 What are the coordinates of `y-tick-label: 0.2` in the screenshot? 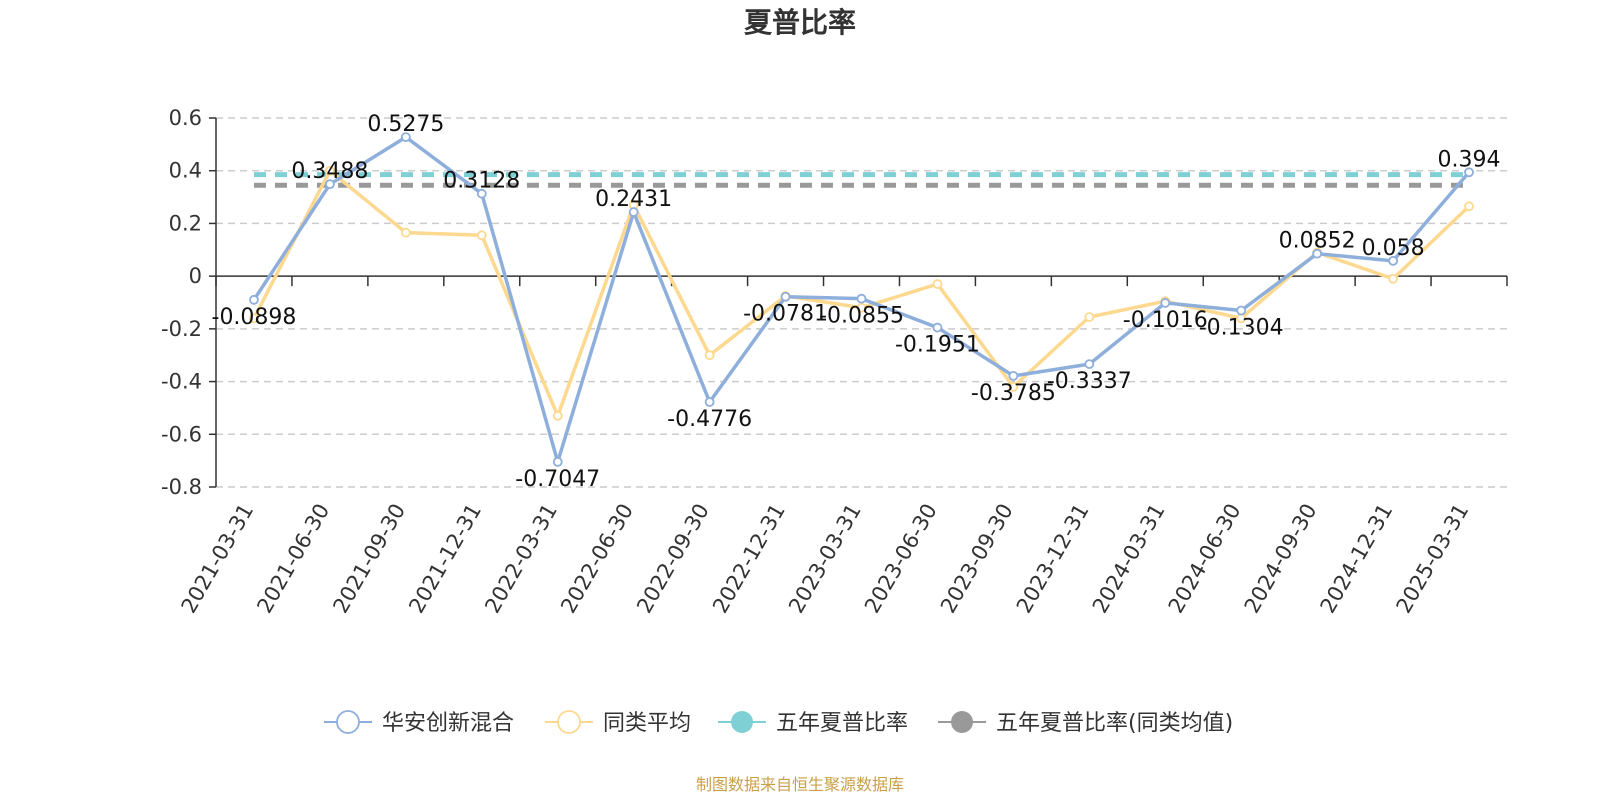 It's located at (185, 223).